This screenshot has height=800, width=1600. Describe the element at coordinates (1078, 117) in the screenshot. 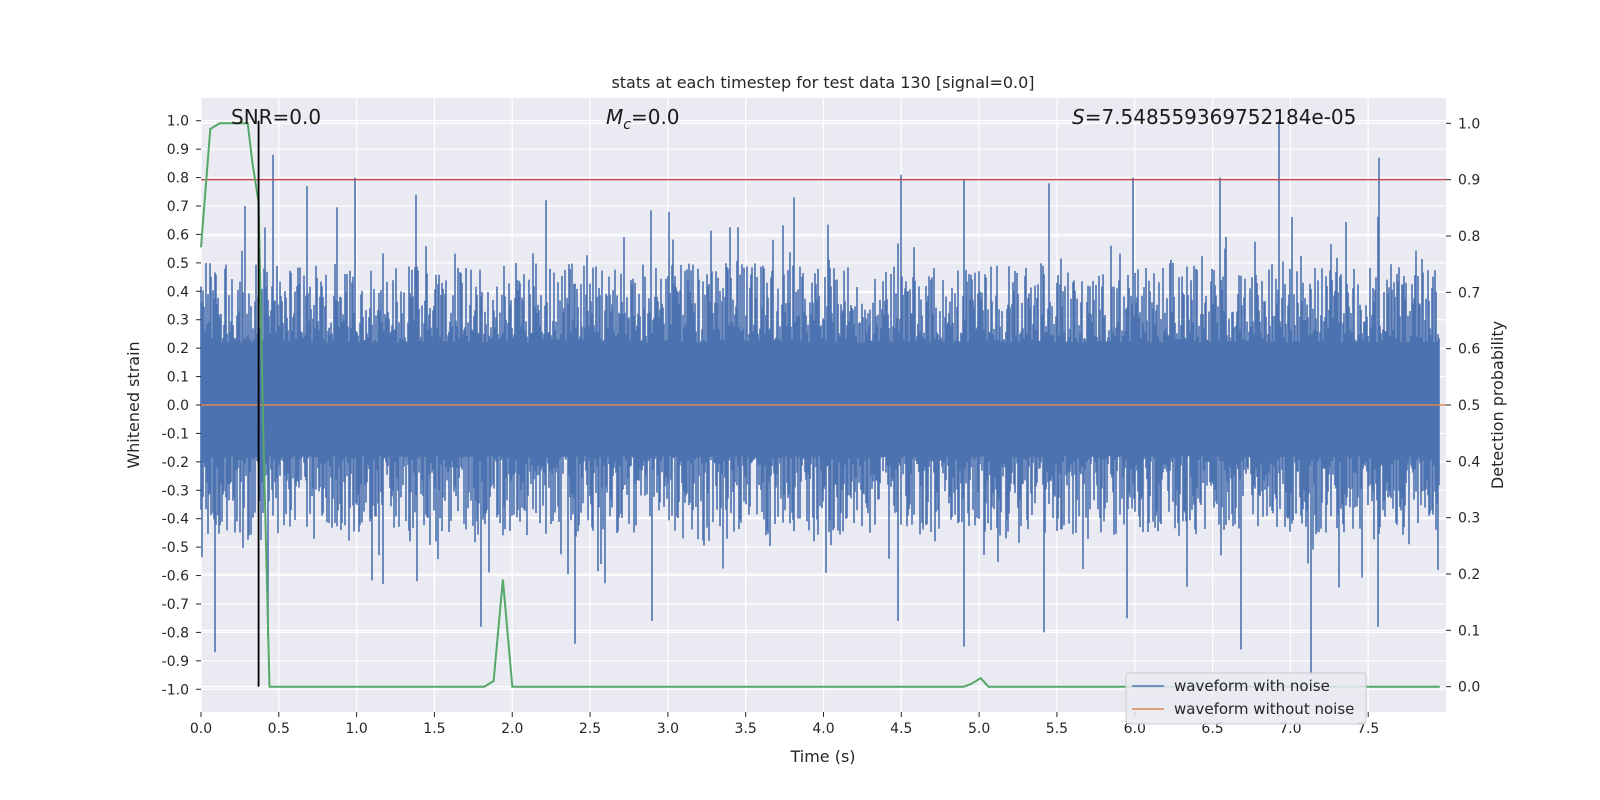

I see `s-symbol: S` at that location.